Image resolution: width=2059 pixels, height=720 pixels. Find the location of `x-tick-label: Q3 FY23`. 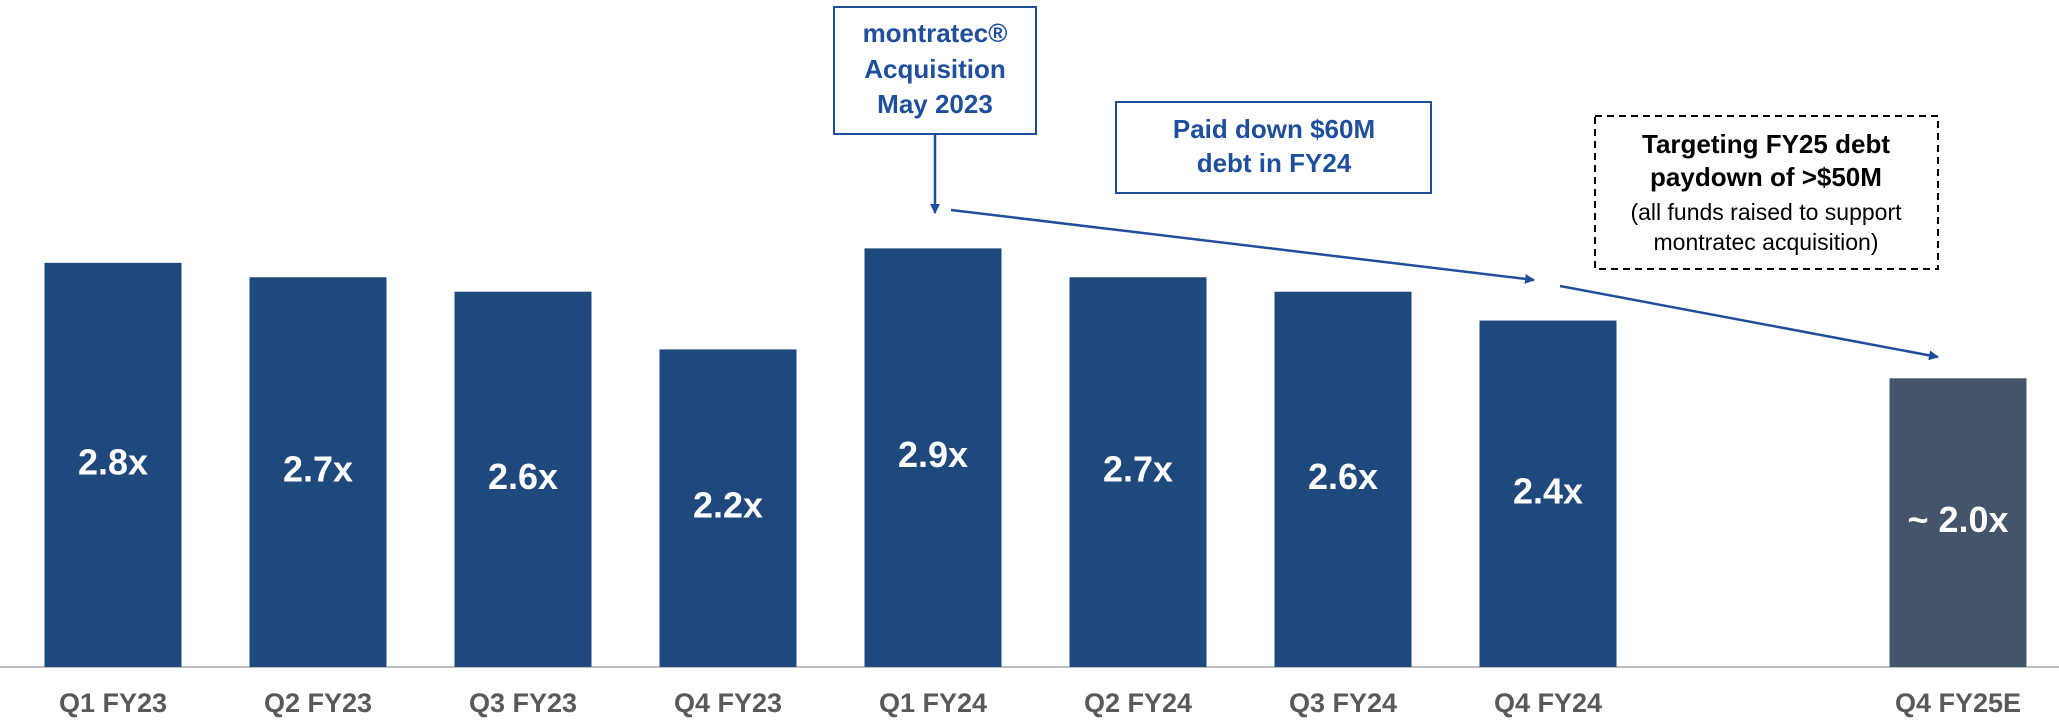

x-tick-label: Q3 FY23 is located at coordinates (523, 703).